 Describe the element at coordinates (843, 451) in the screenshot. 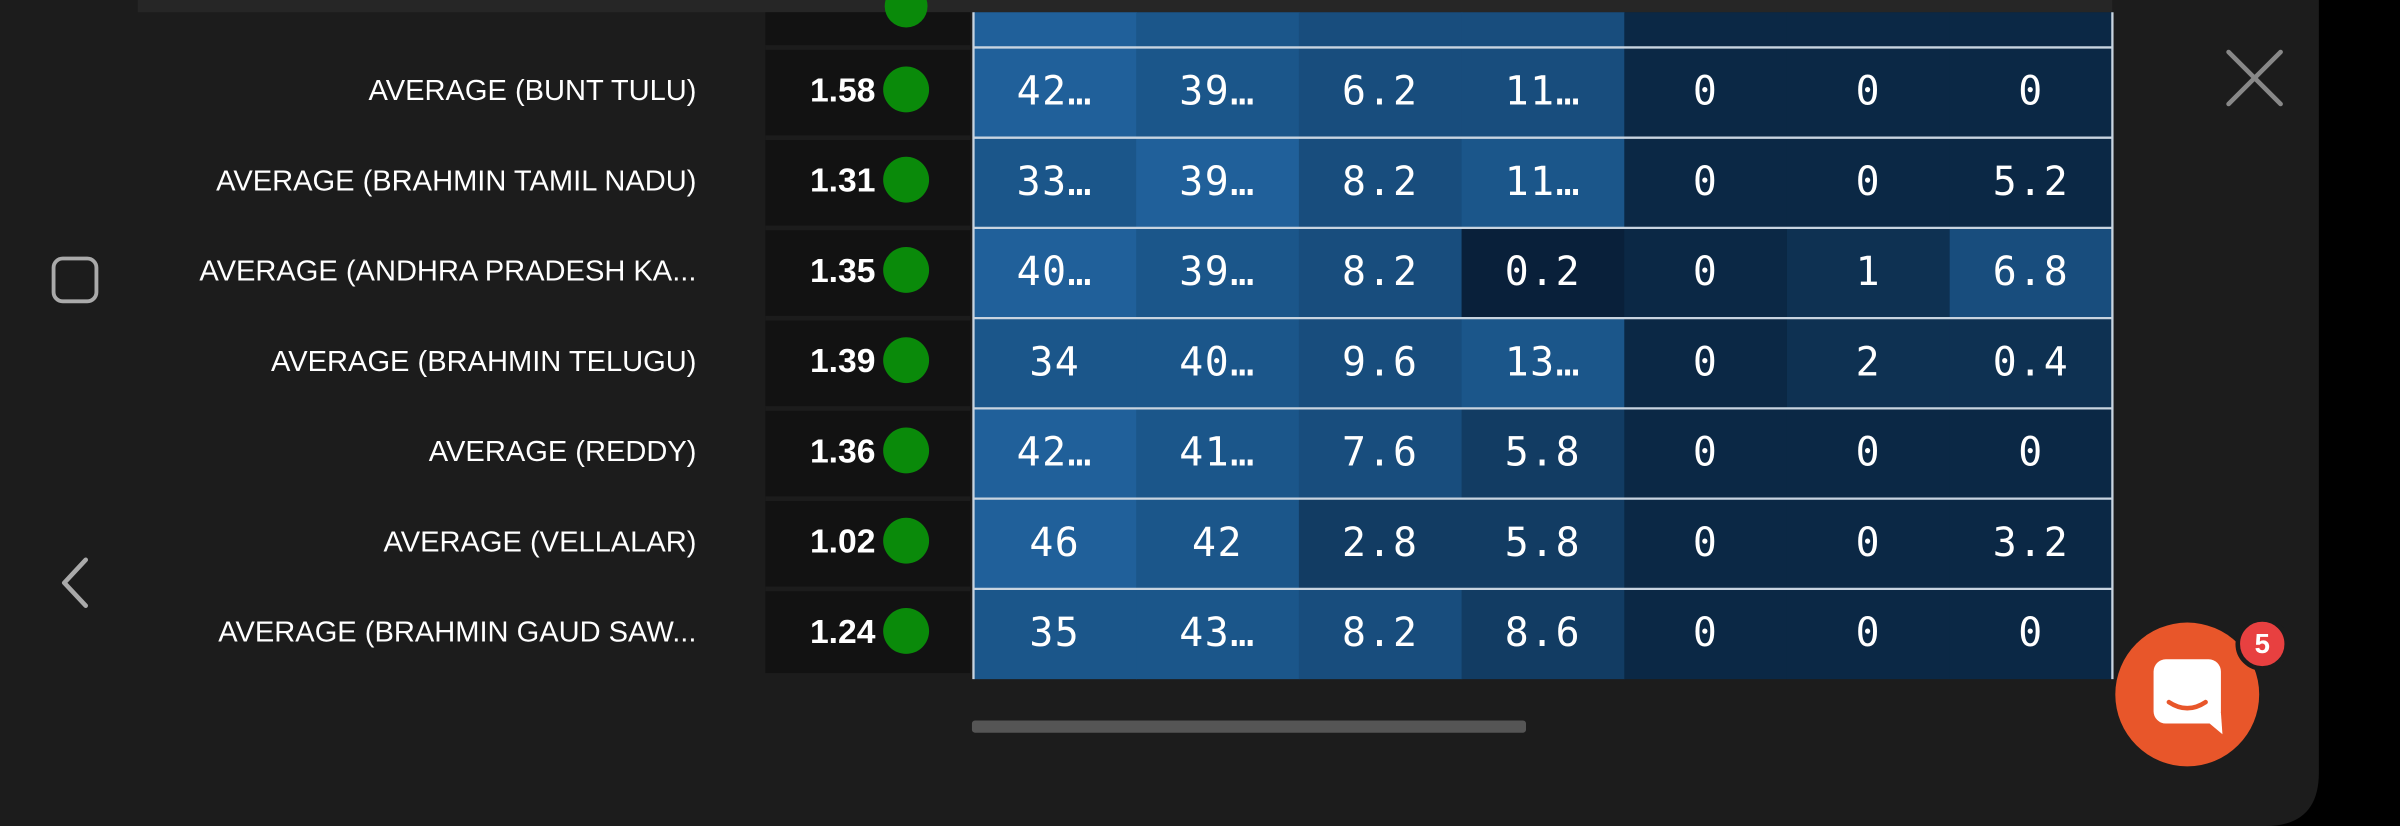

I see `score: 1.36` at that location.